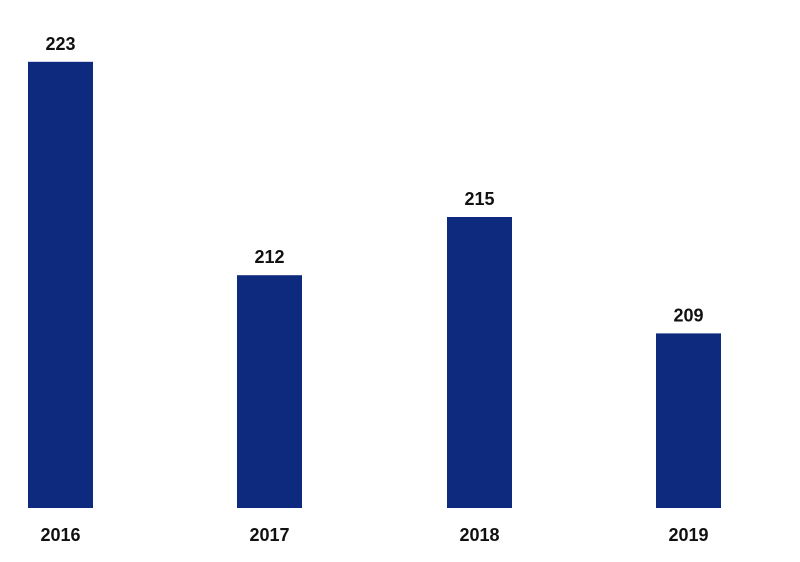 The height and width of the screenshot is (562, 800). What do you see at coordinates (60, 285) in the screenshot?
I see `bar-2016` at bounding box center [60, 285].